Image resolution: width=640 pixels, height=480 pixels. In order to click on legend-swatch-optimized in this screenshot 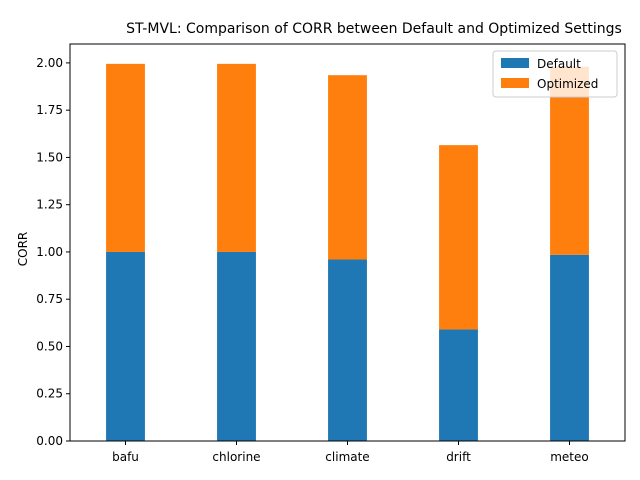, I will do `click(515, 83)`.